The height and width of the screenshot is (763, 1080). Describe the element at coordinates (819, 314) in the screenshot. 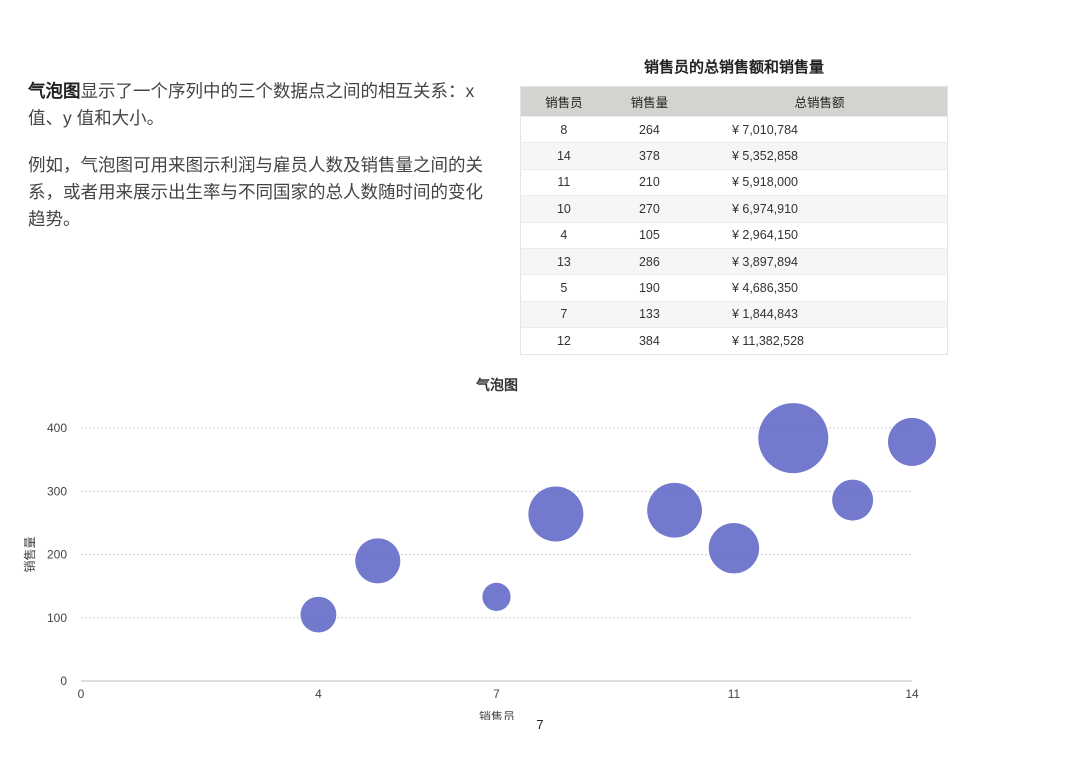

I see `table-cell: ¥ 1,844,843` at that location.